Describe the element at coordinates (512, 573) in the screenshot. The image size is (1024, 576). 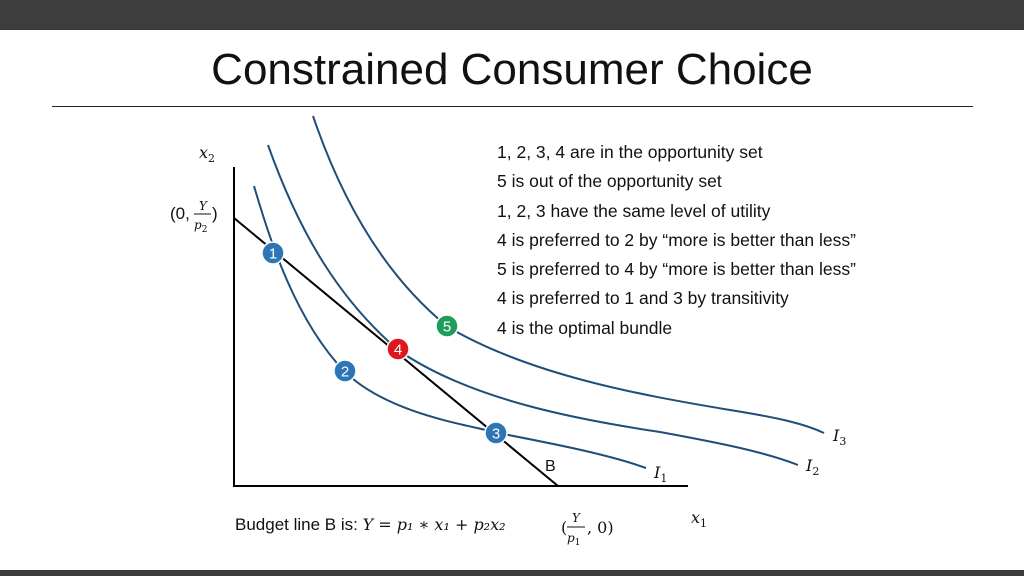
I see `footer-bar` at that location.